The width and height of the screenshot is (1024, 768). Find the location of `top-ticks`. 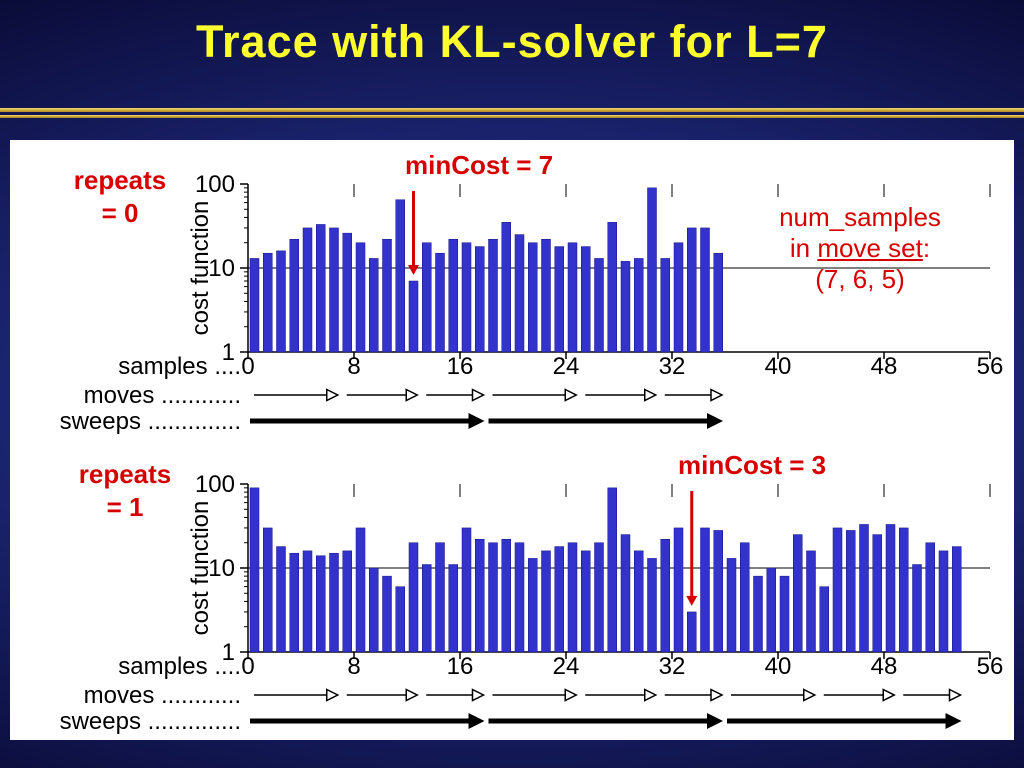

top-ticks is located at coordinates (672, 190).